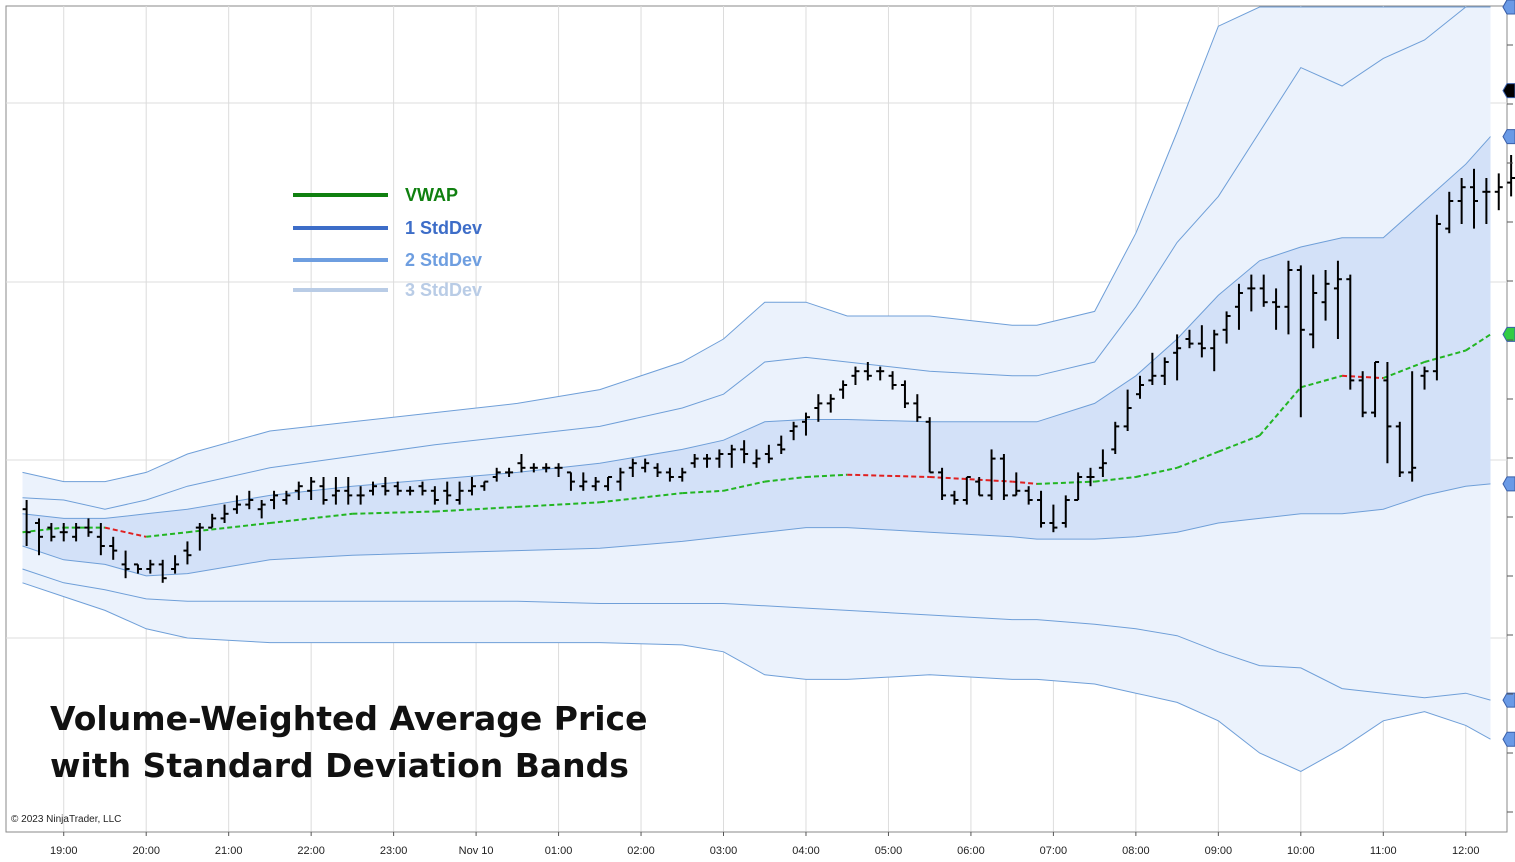  I want to click on time-tick-label: 21:00, so click(229, 851).